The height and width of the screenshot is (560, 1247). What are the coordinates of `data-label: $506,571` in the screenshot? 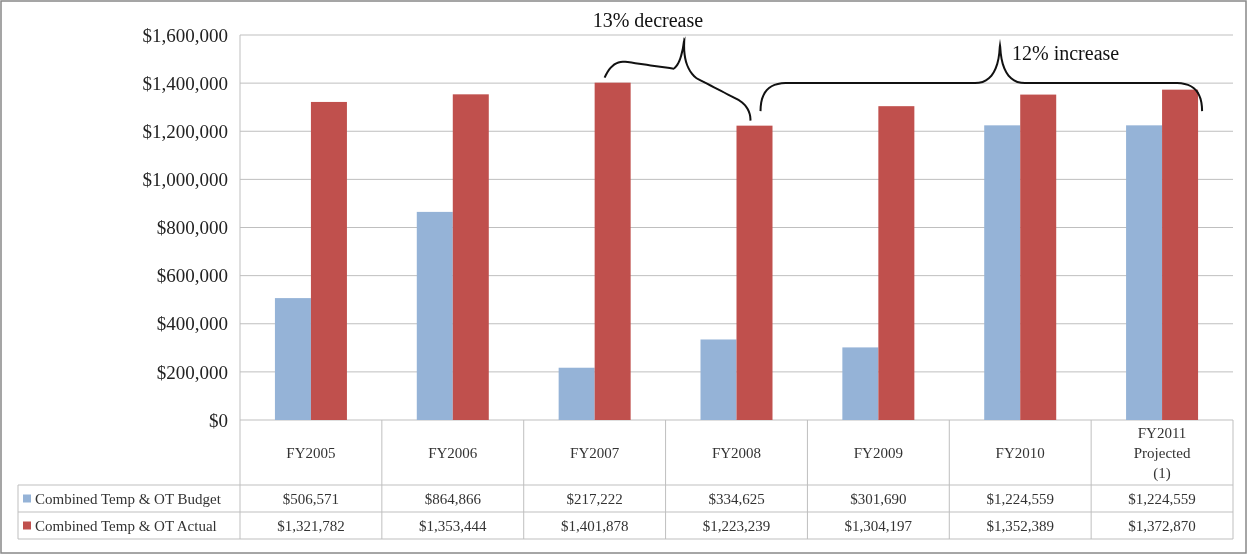 It's located at (311, 498).